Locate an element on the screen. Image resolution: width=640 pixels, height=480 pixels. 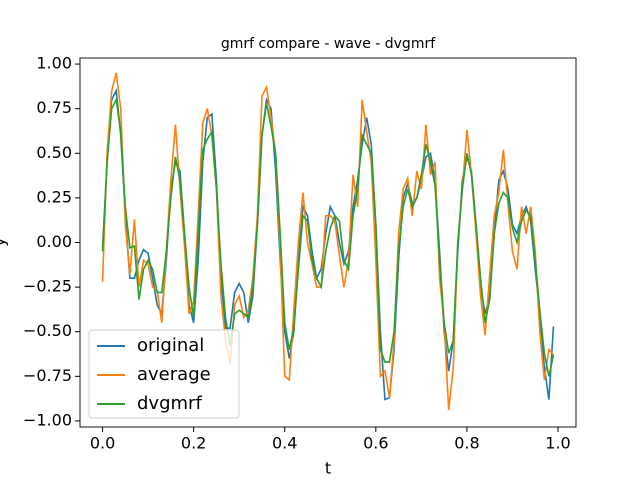
chart-title: gmrf compare - wave - dvgmrf is located at coordinates (328, 44).